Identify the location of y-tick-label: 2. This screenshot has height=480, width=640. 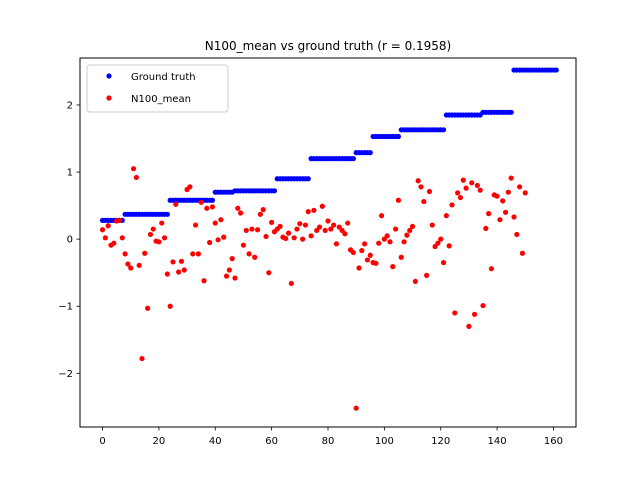
(70, 105).